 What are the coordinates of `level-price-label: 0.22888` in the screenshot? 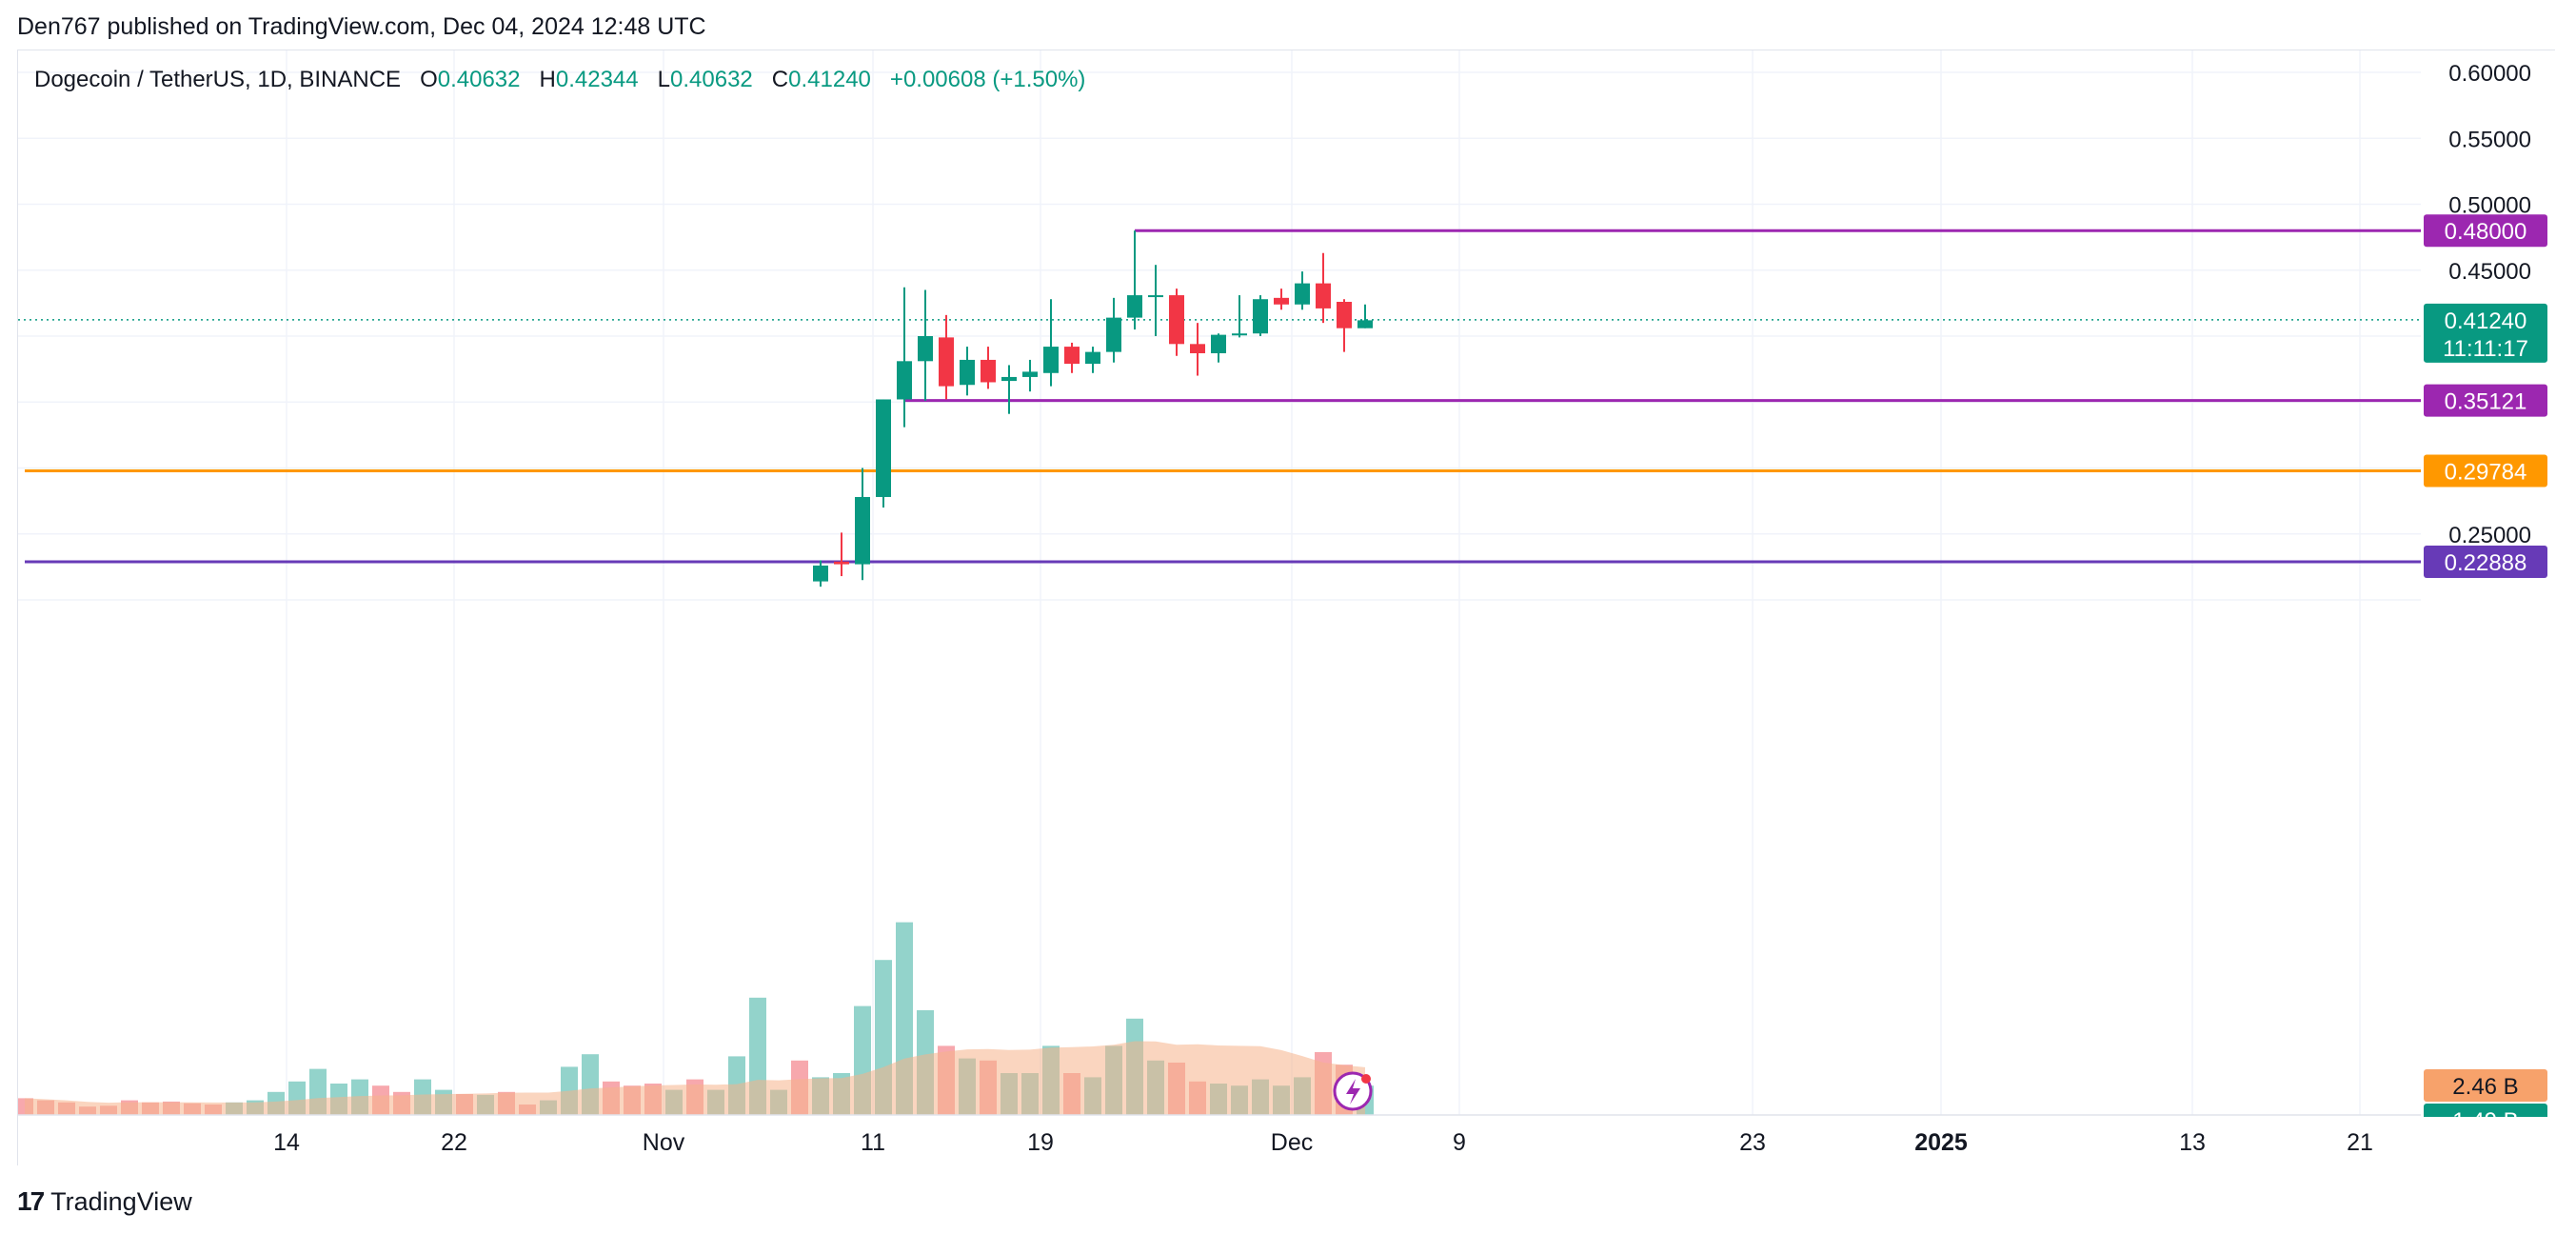 It's located at (2485, 562).